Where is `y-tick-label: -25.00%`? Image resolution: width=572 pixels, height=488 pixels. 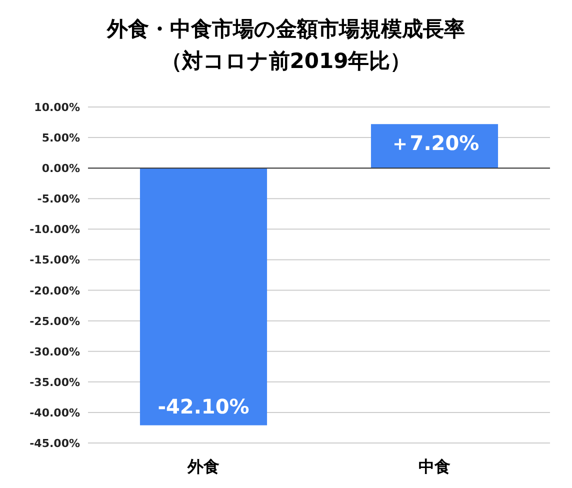
y-tick-label: -25.00% is located at coordinates (55, 321).